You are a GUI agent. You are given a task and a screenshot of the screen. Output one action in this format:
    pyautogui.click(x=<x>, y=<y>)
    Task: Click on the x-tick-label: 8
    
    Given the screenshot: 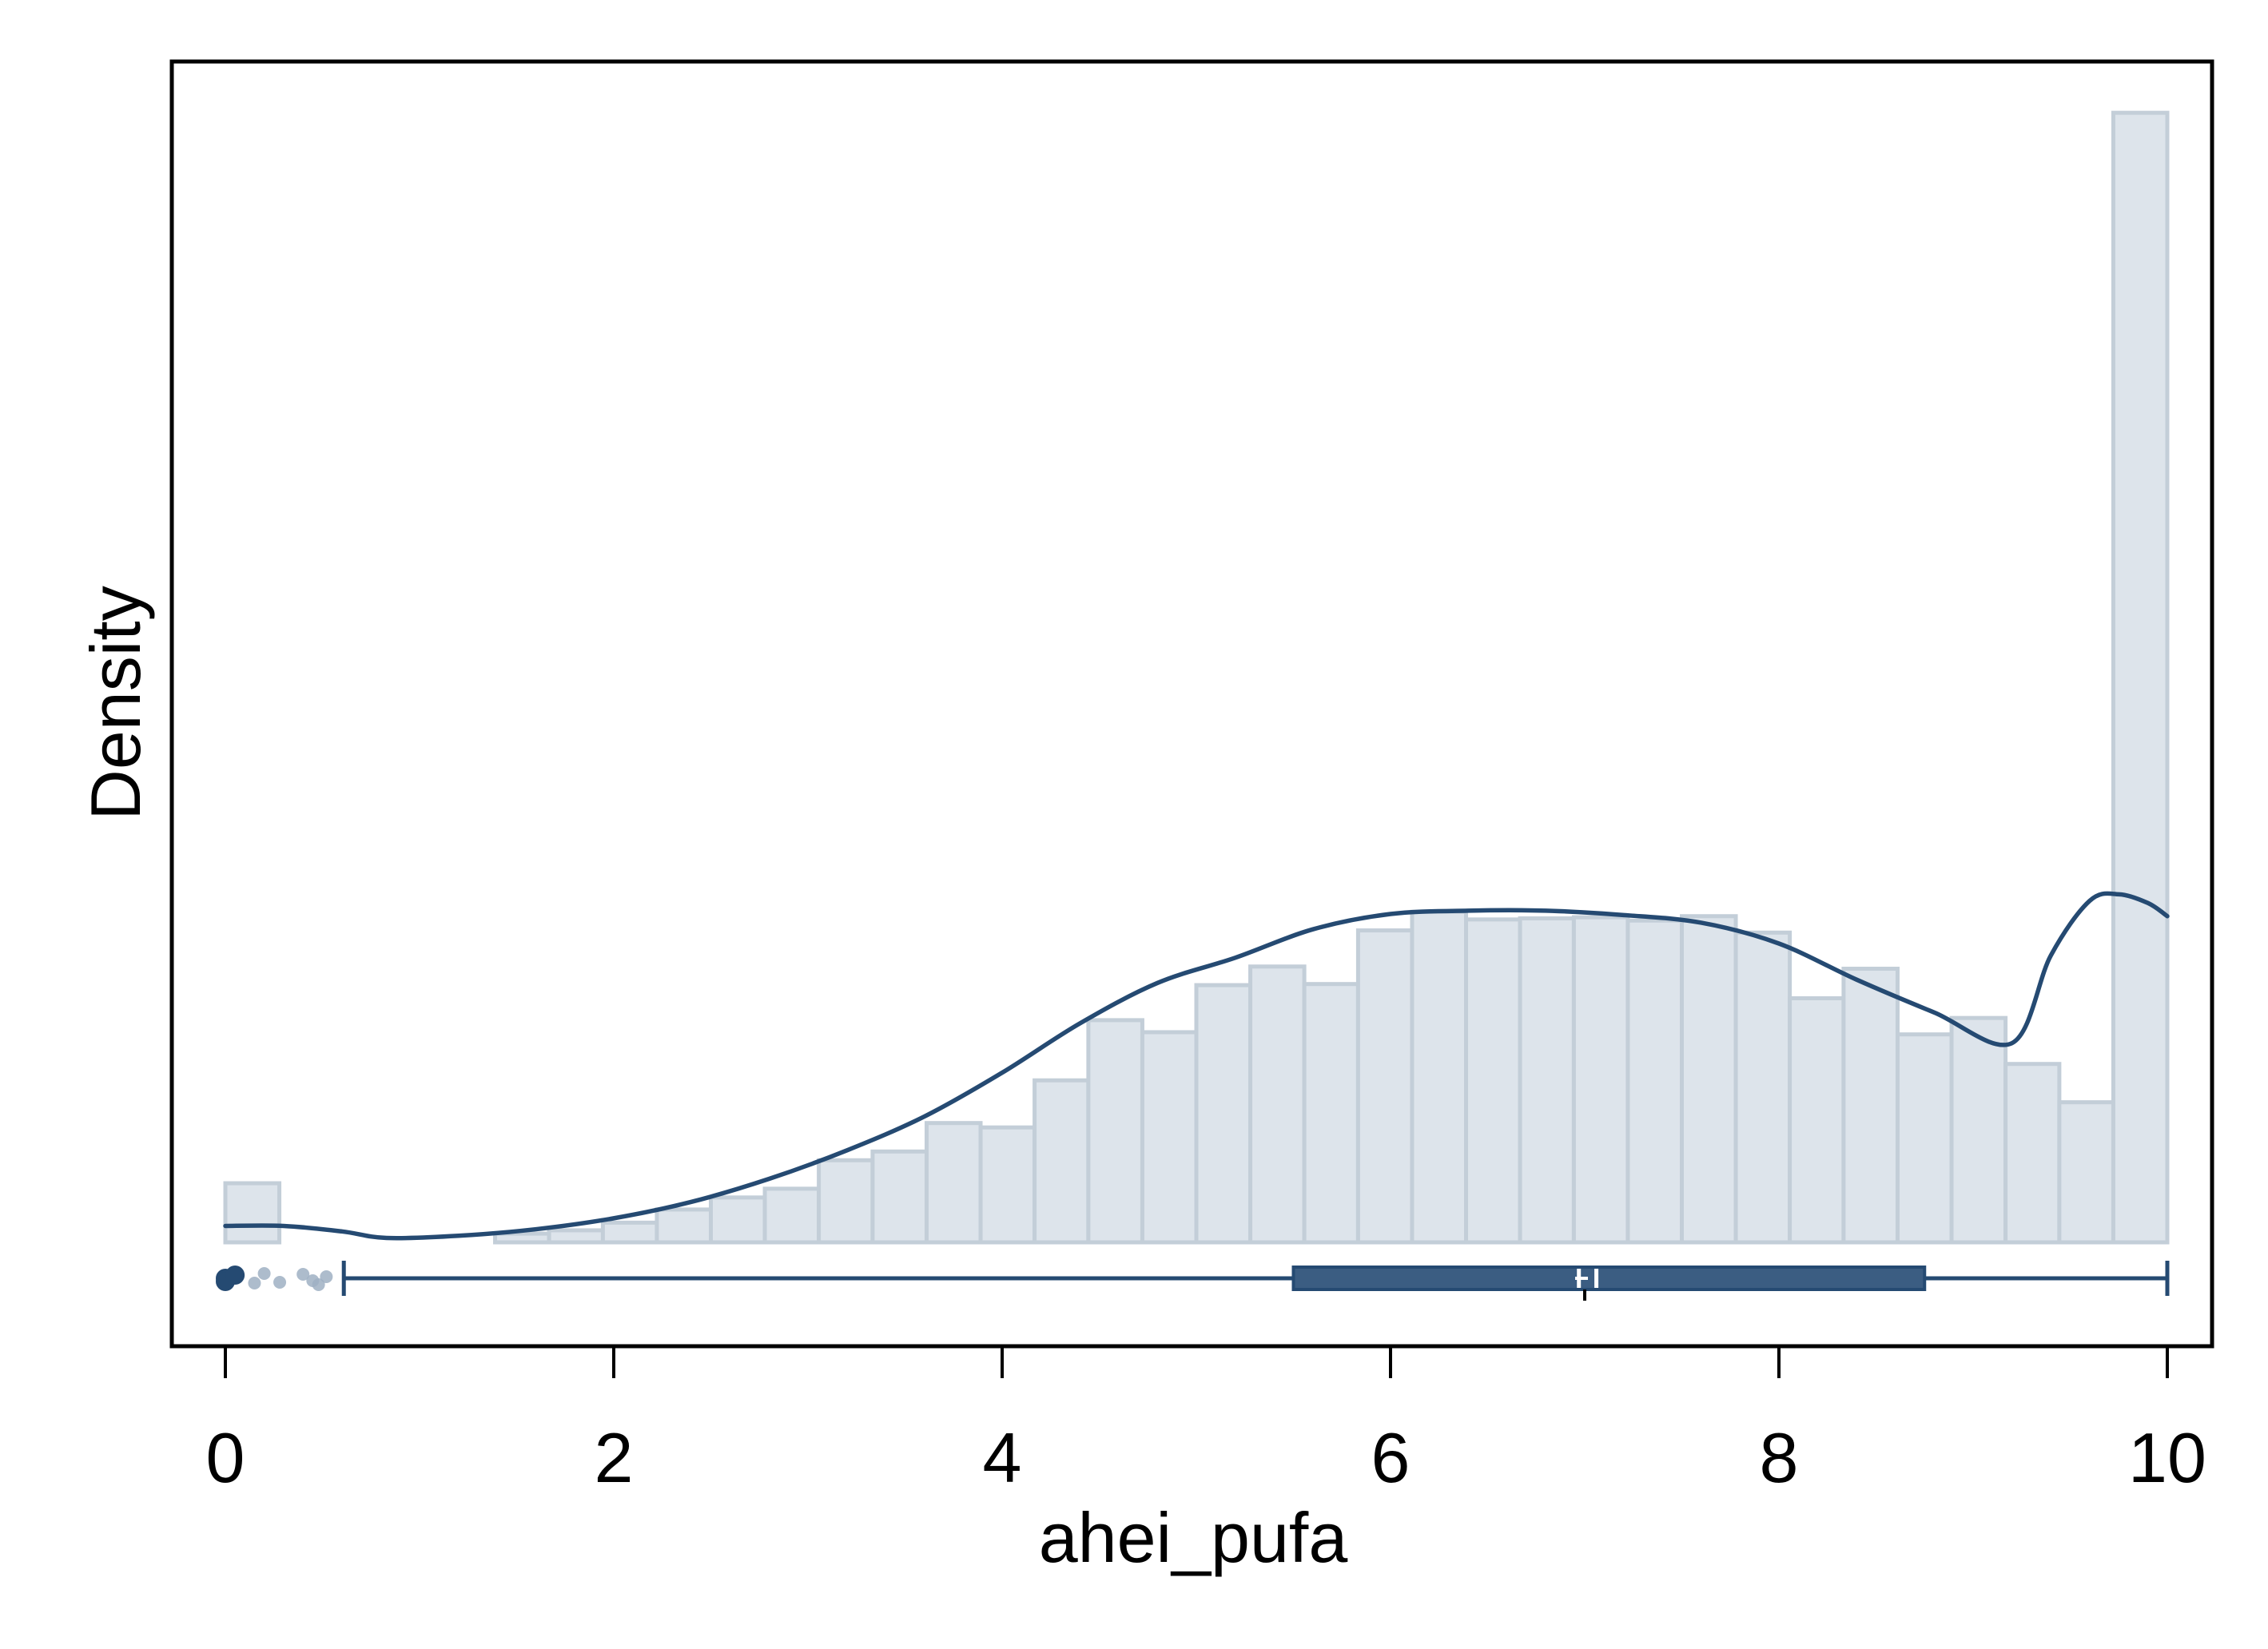 What is the action you would take?
    pyautogui.click(x=1780, y=1457)
    